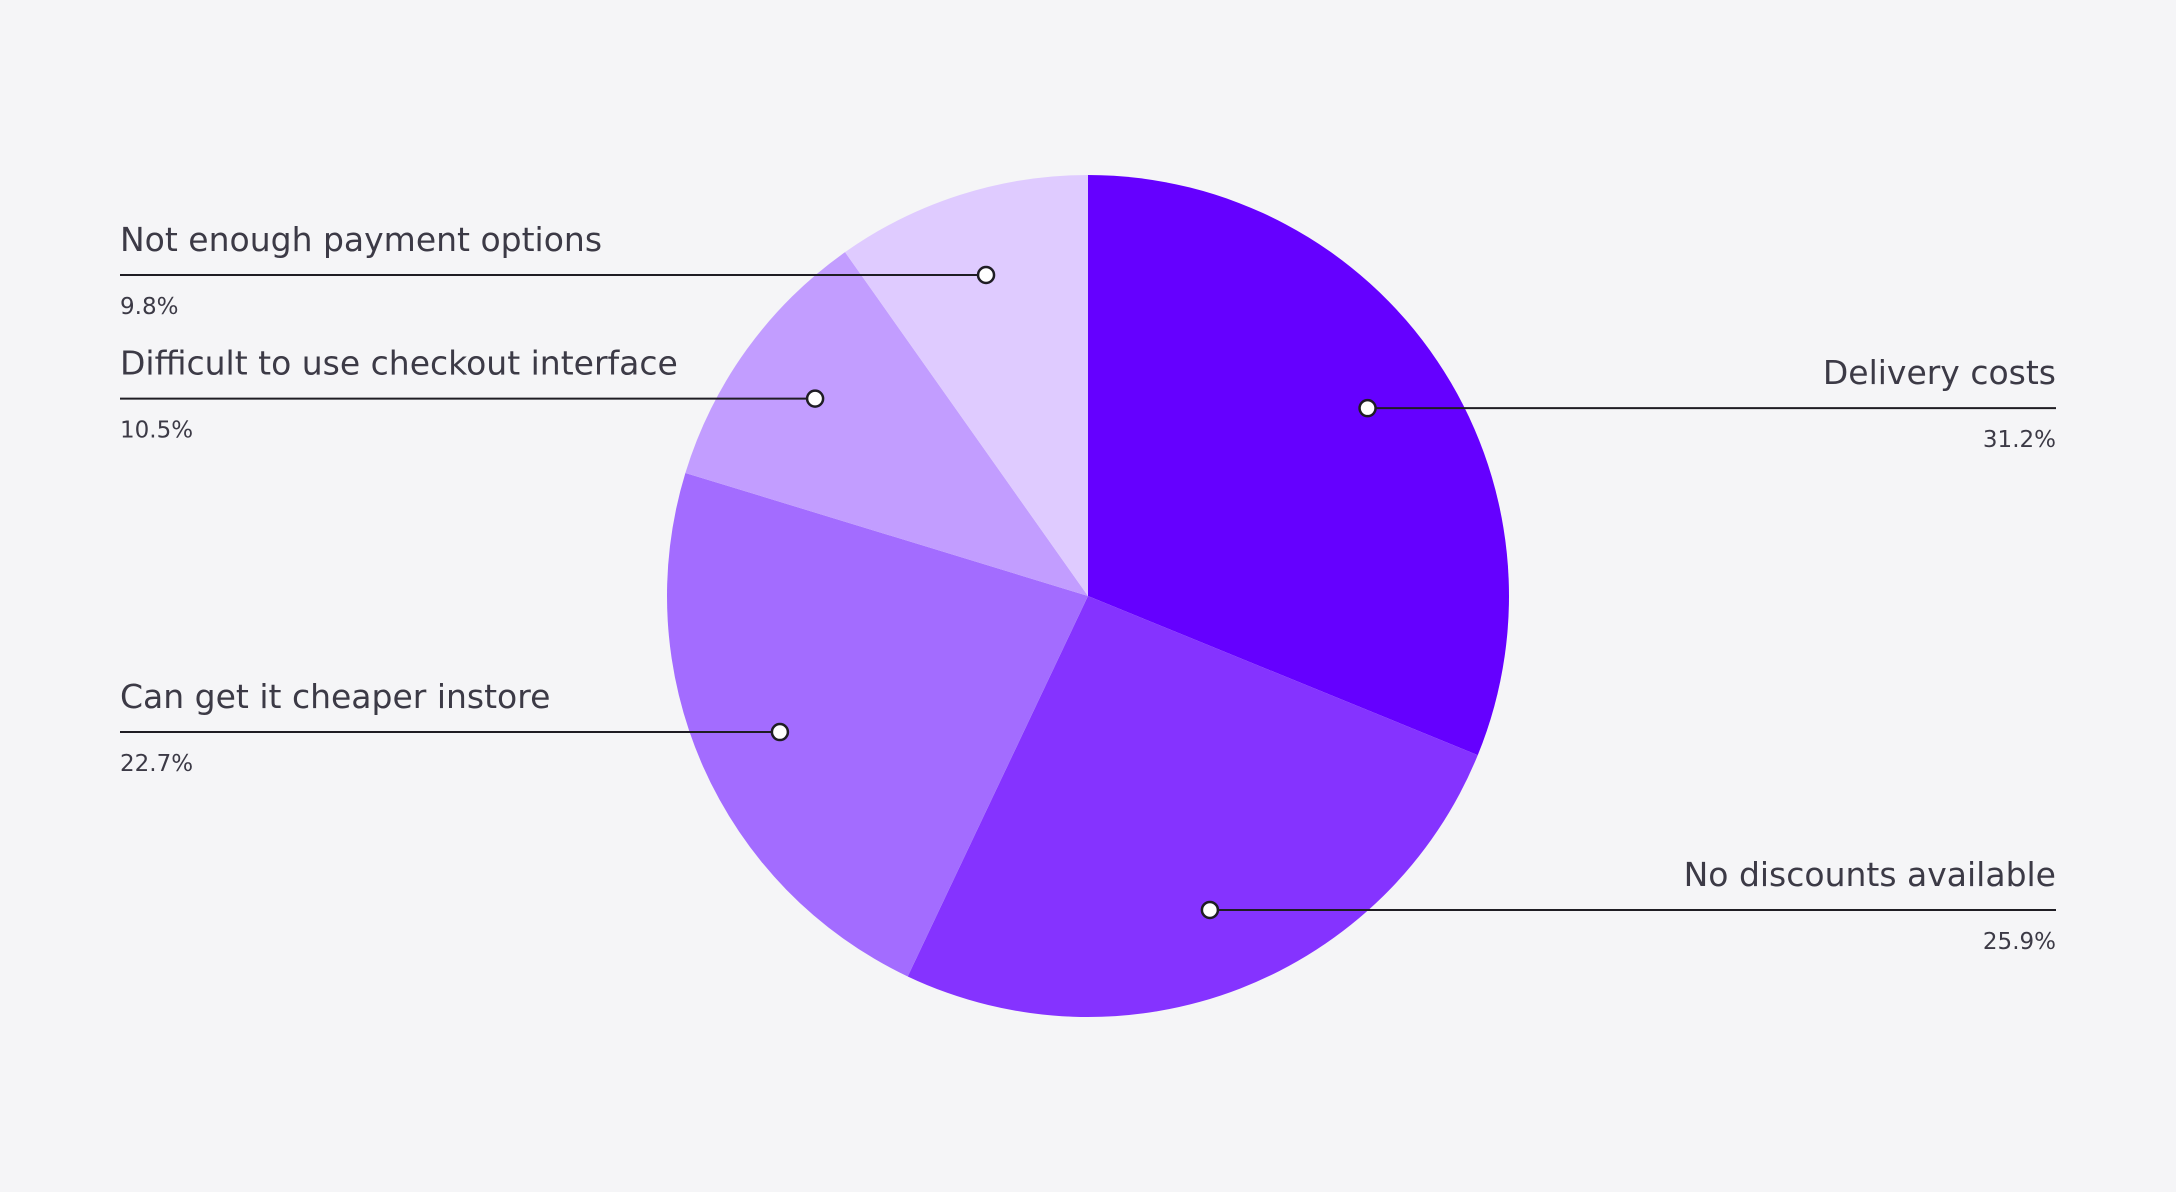 The height and width of the screenshot is (1192, 2176). I want to click on category-label-not-enough-payment-options: Not enough payment options, so click(361, 239).